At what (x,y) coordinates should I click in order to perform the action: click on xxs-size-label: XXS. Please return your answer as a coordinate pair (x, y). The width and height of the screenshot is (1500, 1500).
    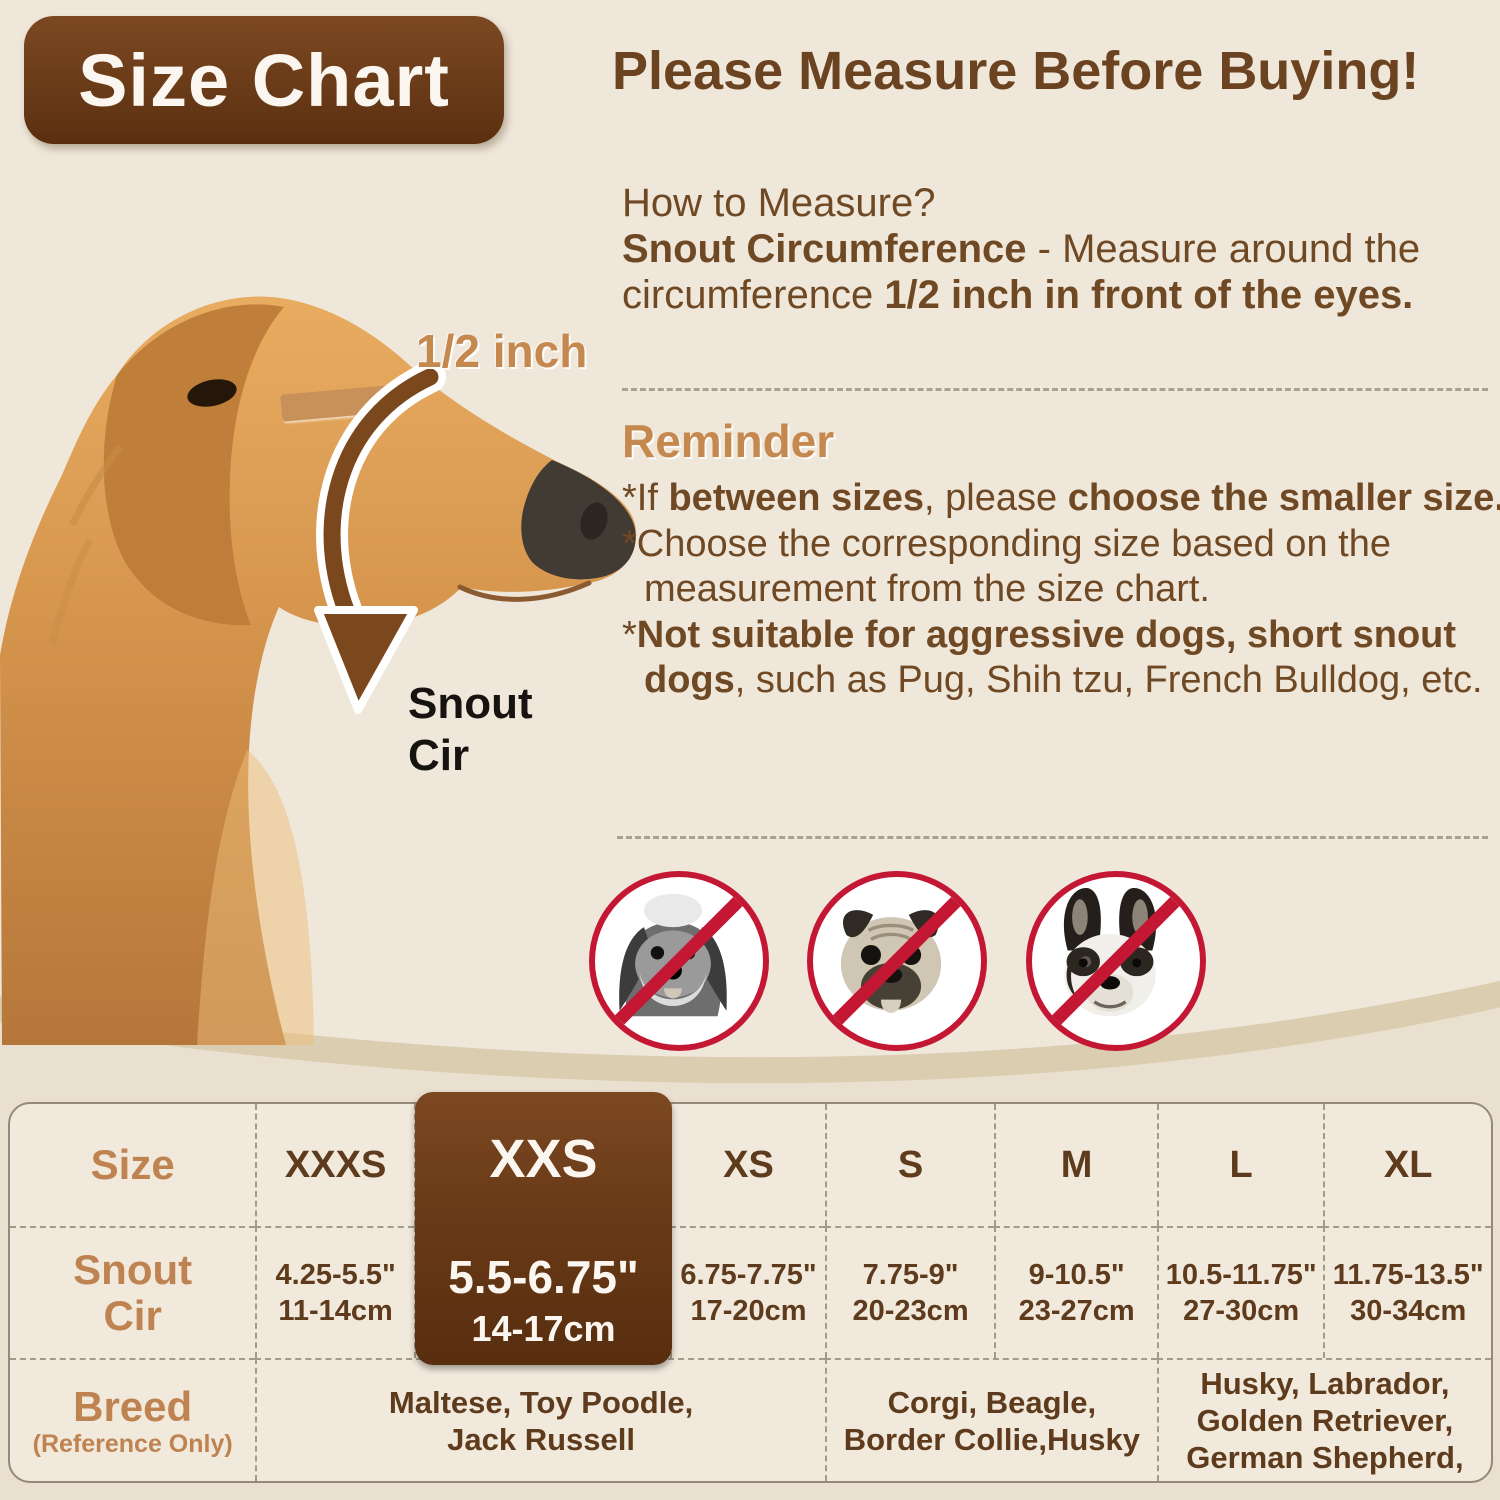
    Looking at the image, I should click on (543, 1159).